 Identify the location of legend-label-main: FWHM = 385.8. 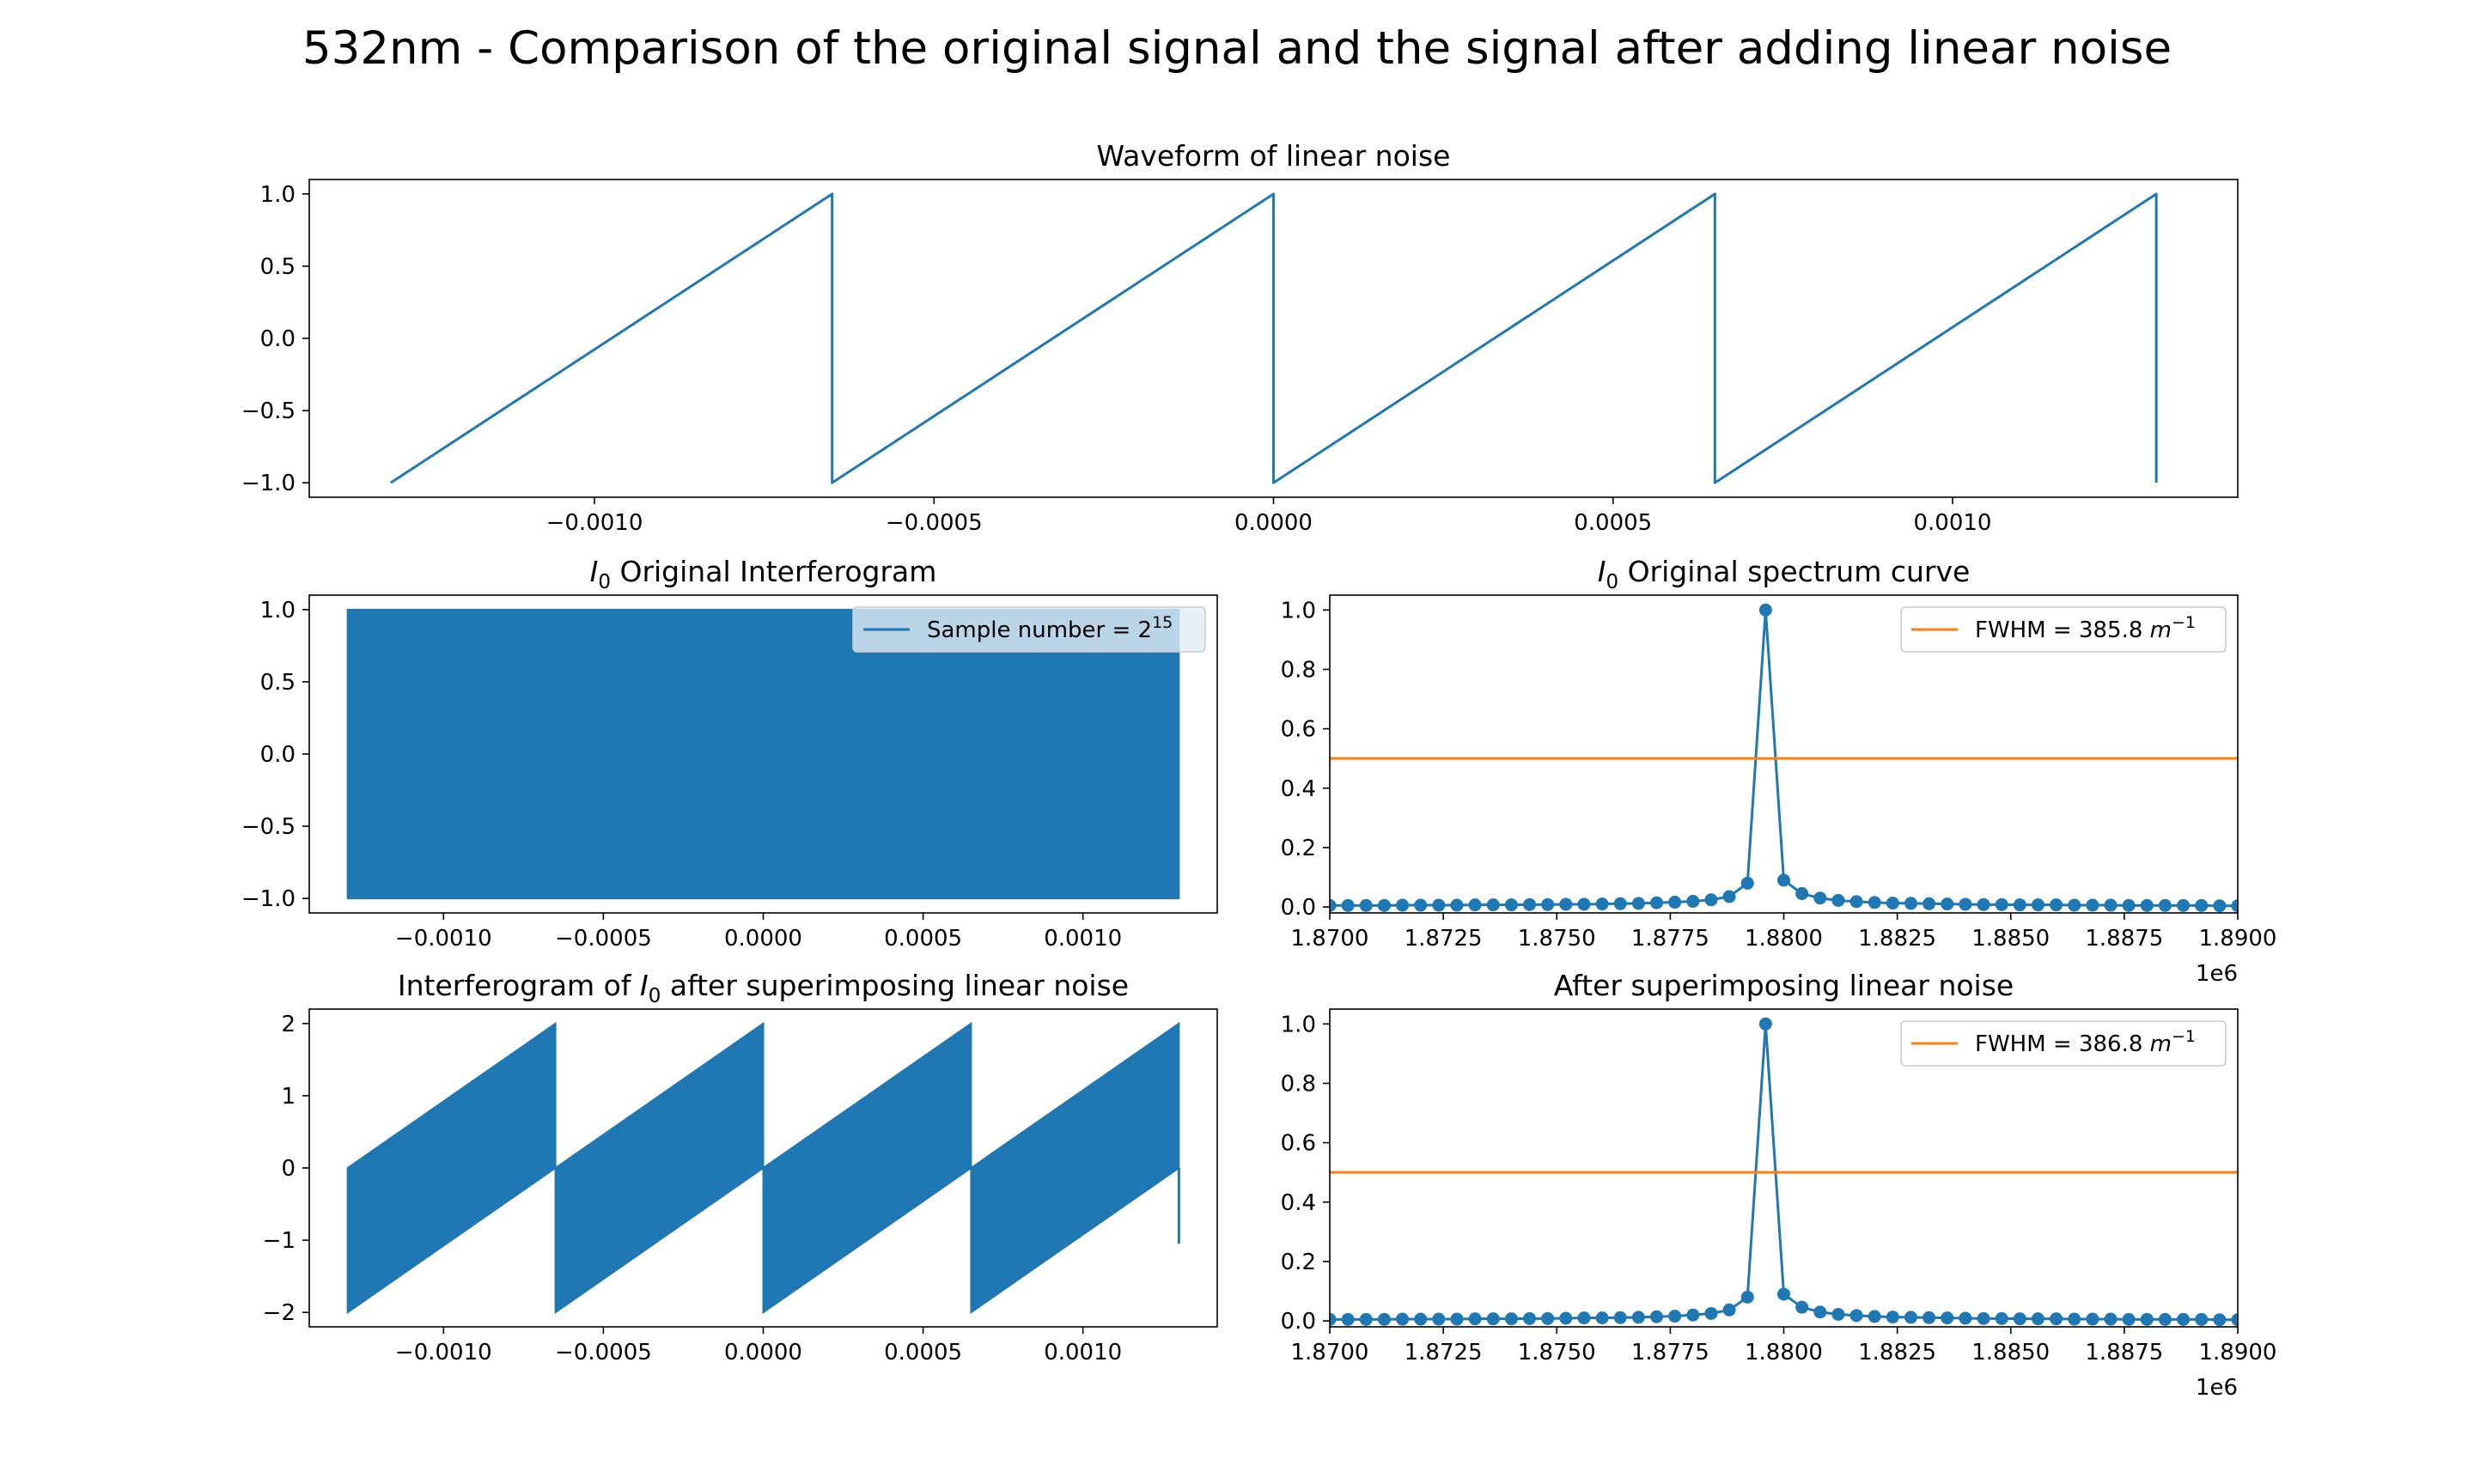
(2062, 630).